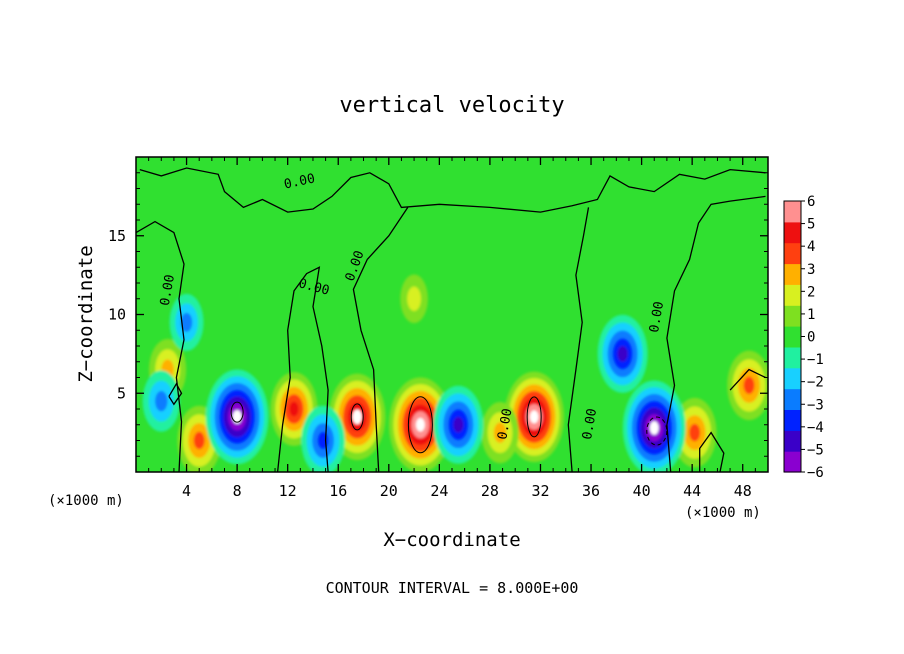 This screenshot has height=654, width=904. Describe the element at coordinates (692, 491) in the screenshot. I see `x-tick-label: 44` at that location.